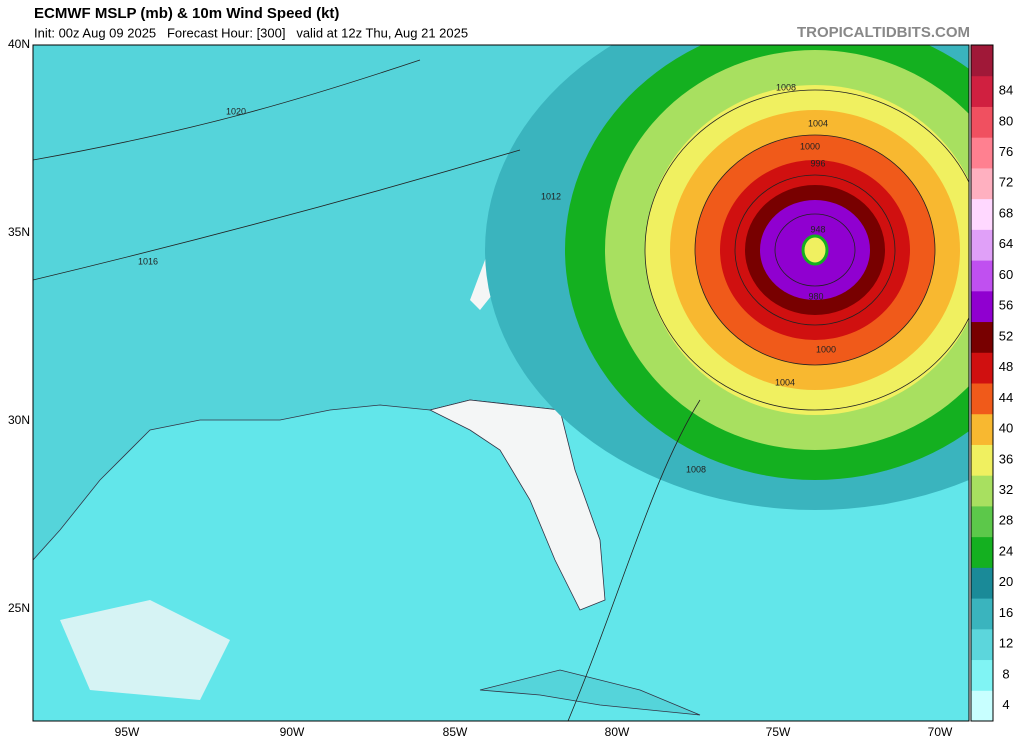 The height and width of the screenshot is (747, 1024). I want to click on colorbar-label: 80, so click(1006, 120).